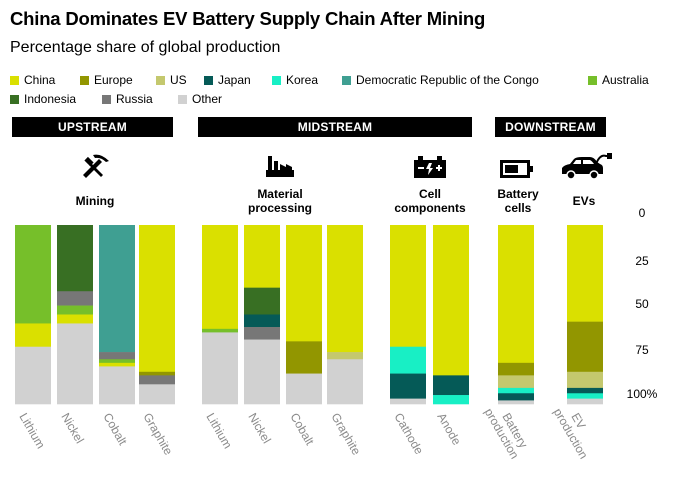  I want to click on factory-icon, so click(280, 166).